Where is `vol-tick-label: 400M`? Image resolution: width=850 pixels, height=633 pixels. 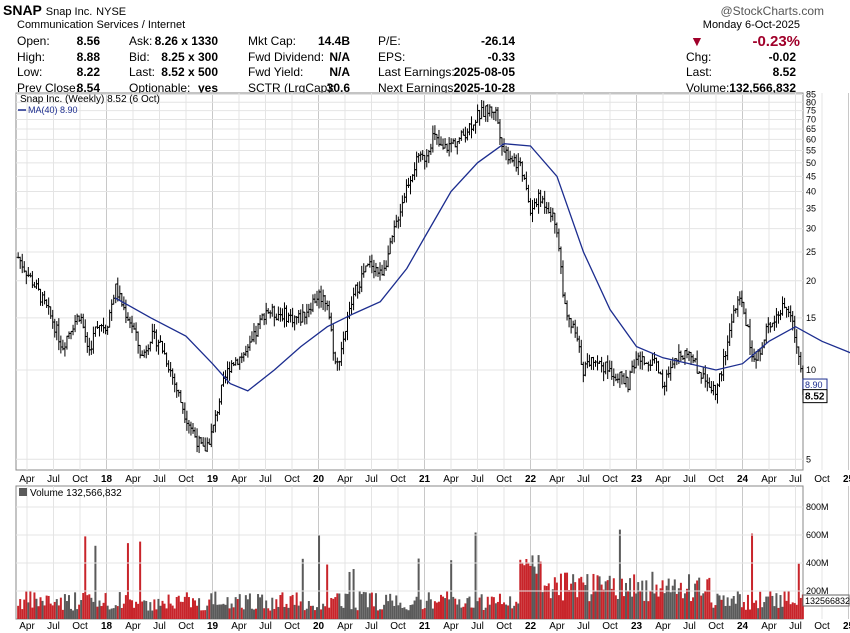
vol-tick-label: 400M is located at coordinates (817, 563).